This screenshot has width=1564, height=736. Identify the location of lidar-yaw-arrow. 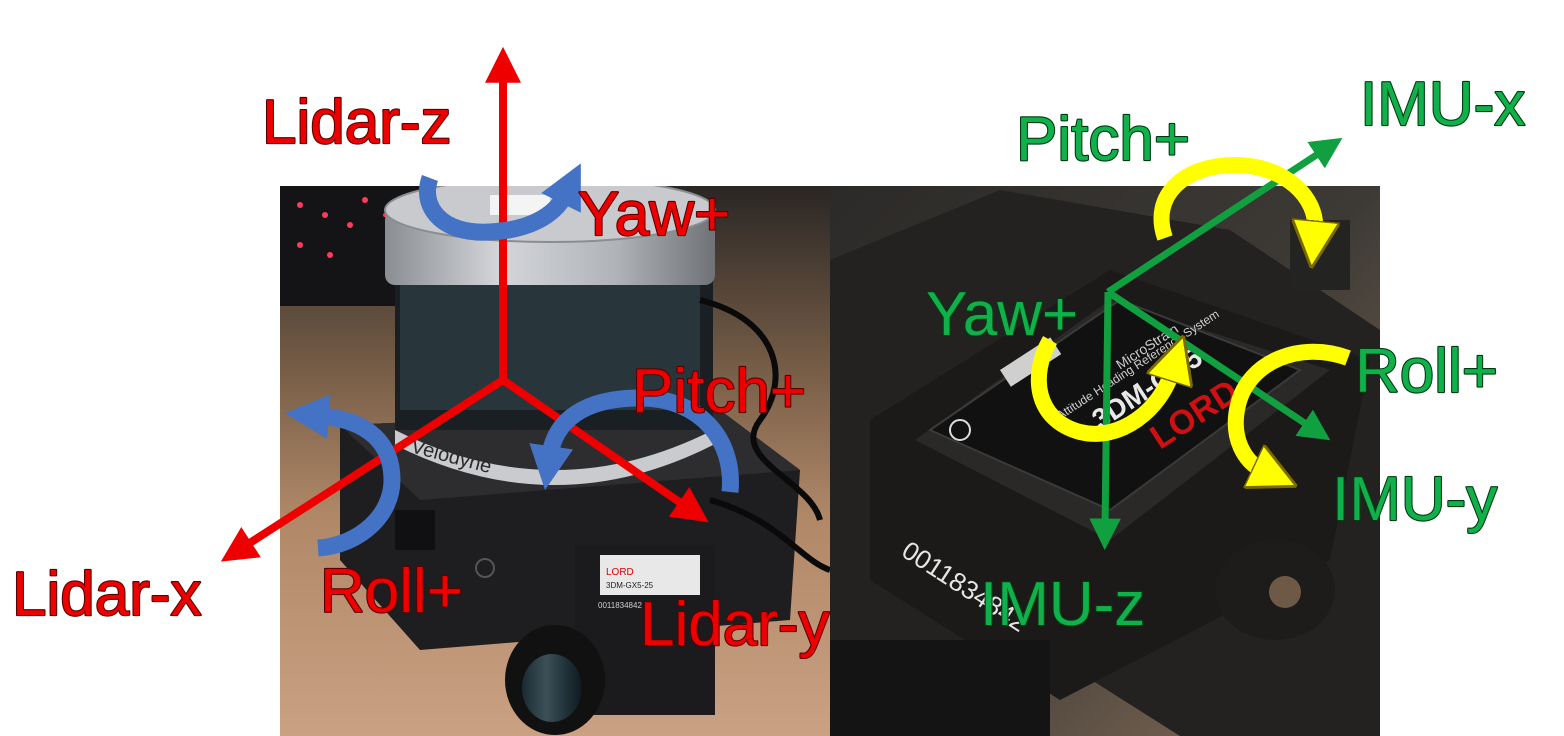
(500, 202).